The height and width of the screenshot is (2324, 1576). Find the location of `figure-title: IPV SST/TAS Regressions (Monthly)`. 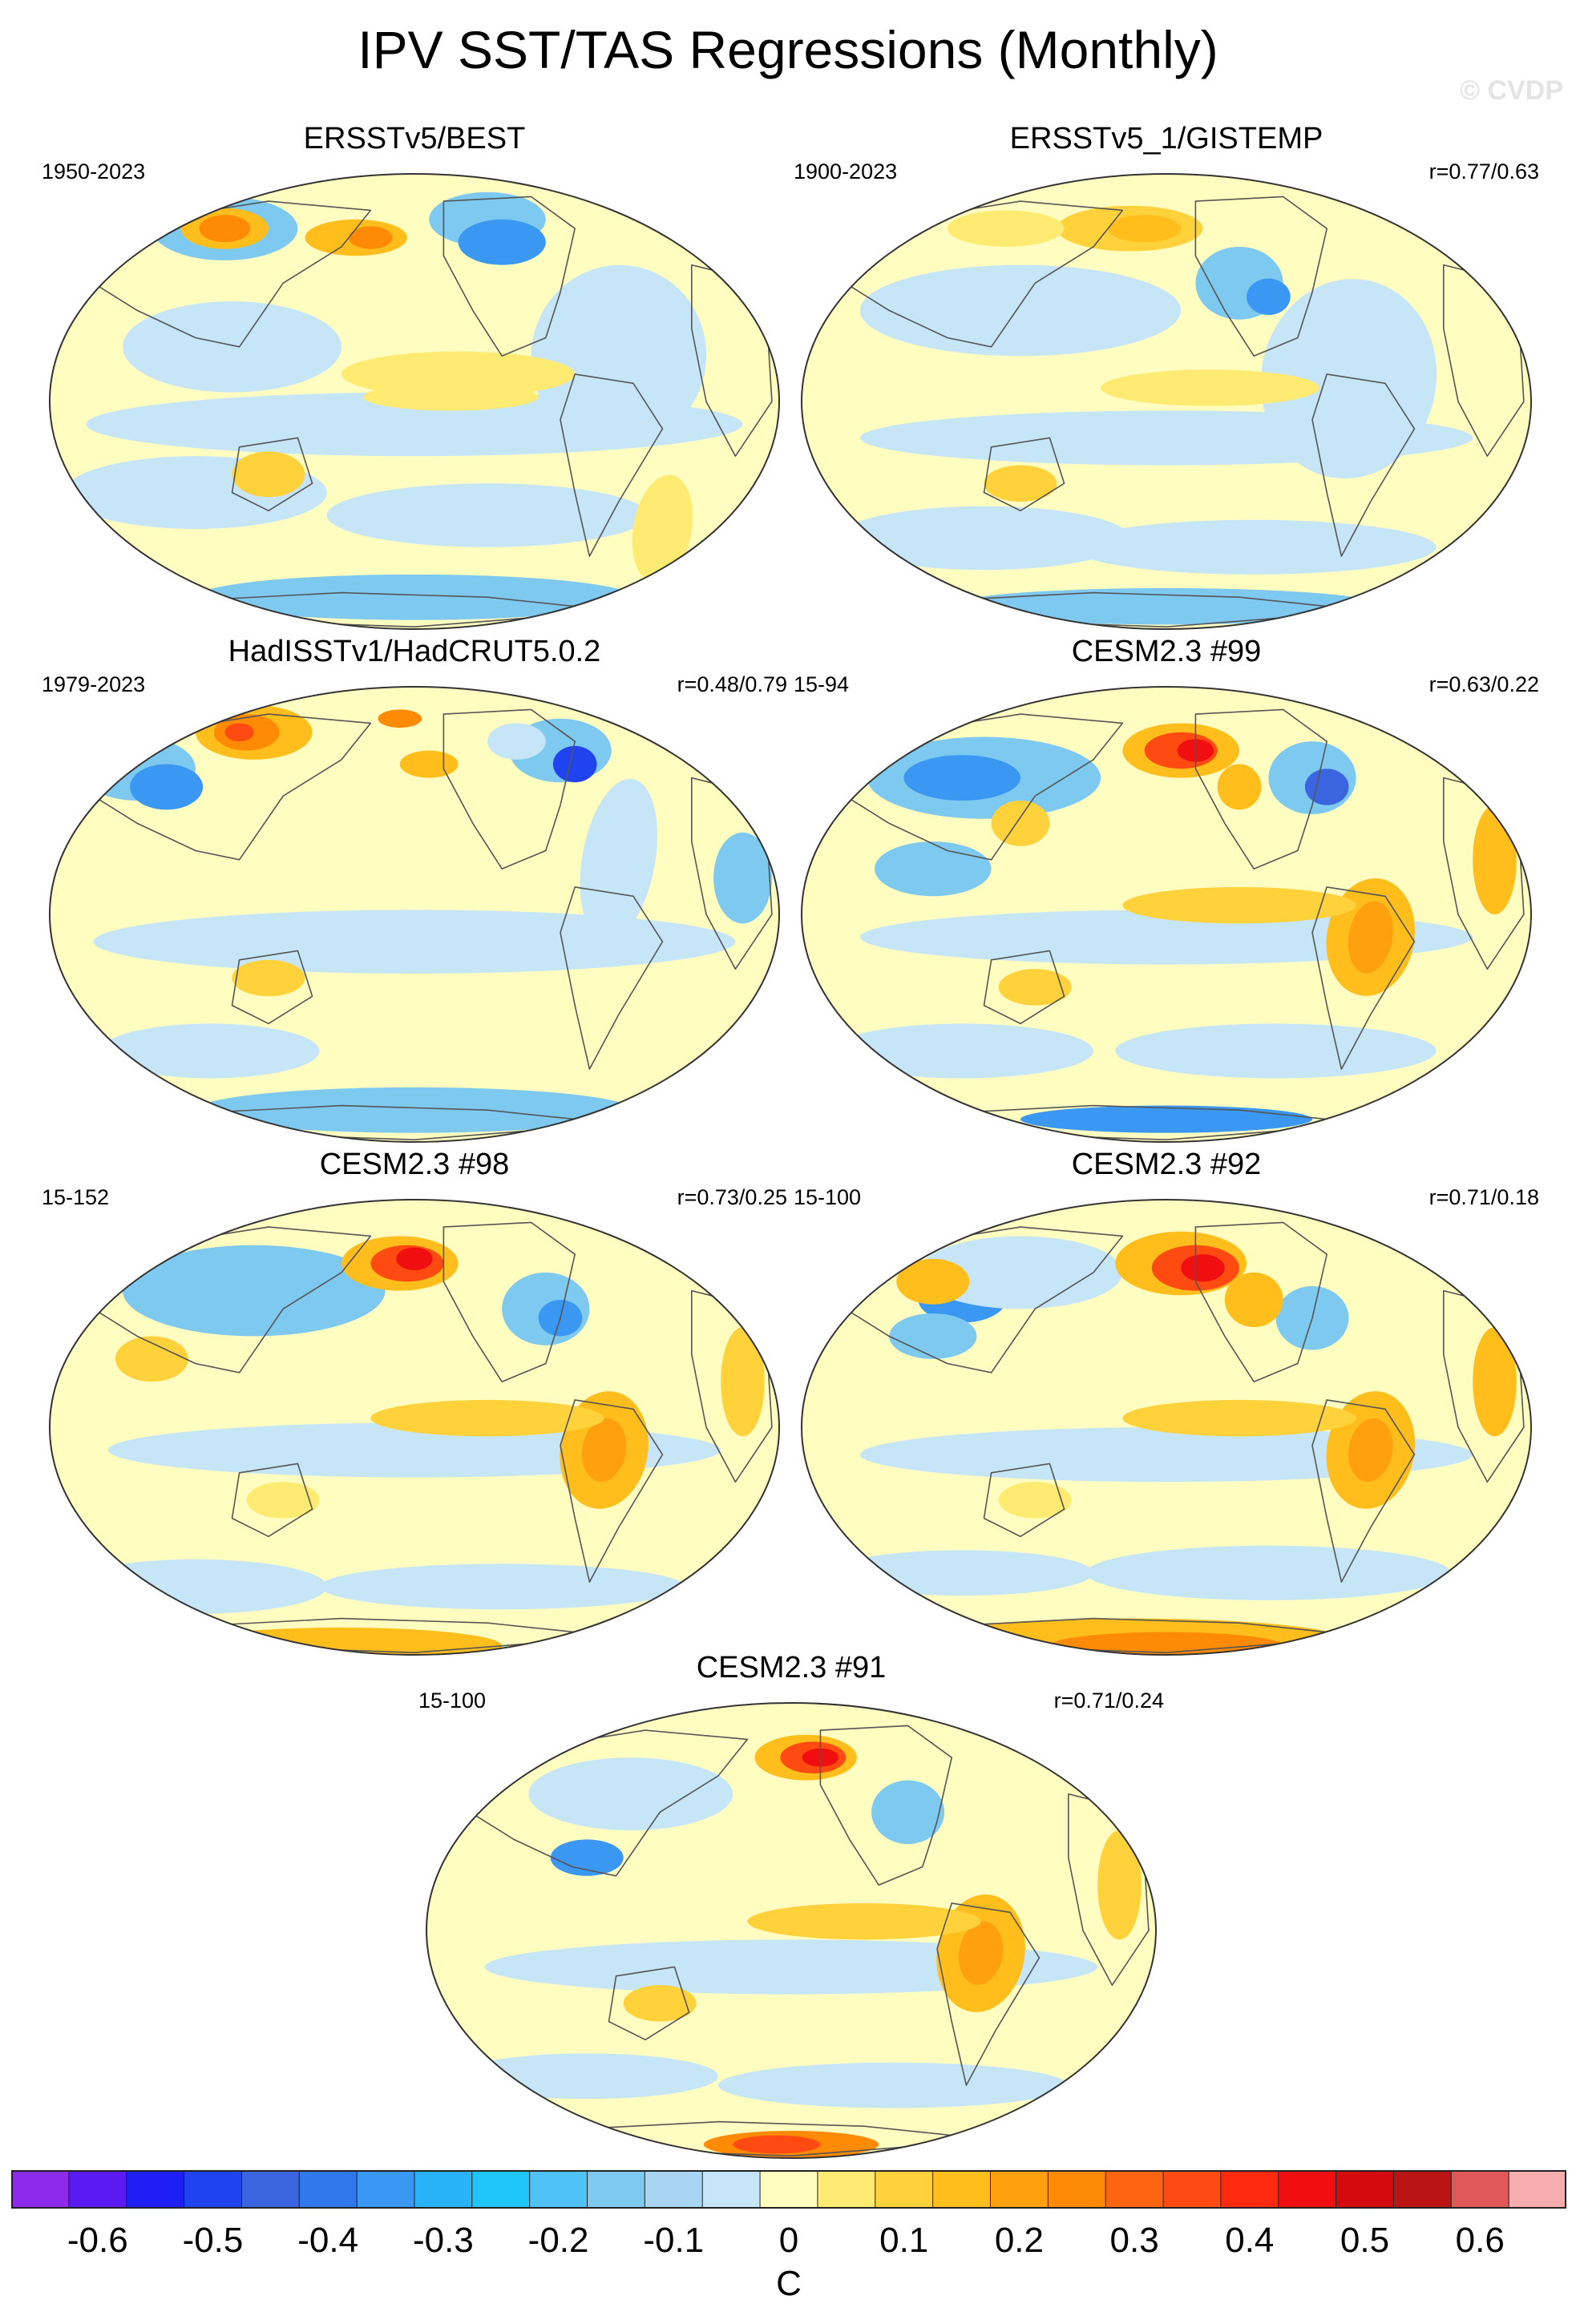

figure-title: IPV SST/TAS Regressions (Monthly) is located at coordinates (788, 49).